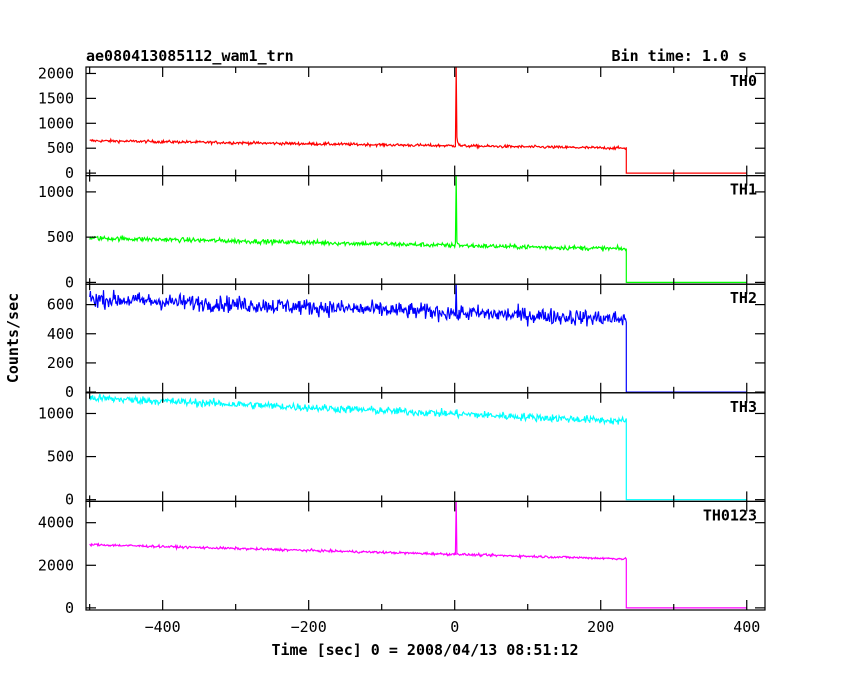 This screenshot has height=680, width=850. Describe the element at coordinates (13, 338) in the screenshot. I see `y-axis-label: Counts/sec` at that location.